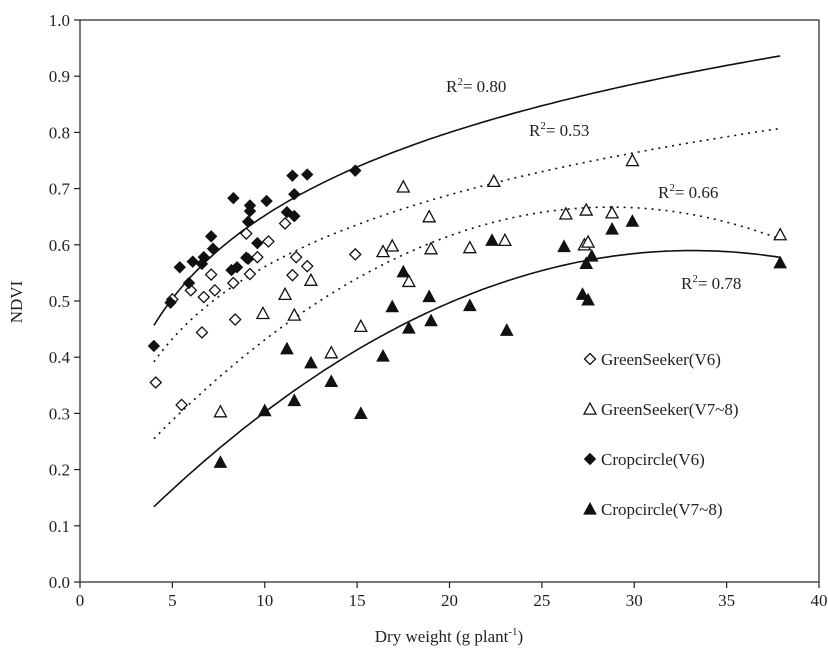 This screenshot has width=828, height=650. What do you see at coordinates (59, 301) in the screenshot?
I see `y-tick-label: 0.5` at bounding box center [59, 301].